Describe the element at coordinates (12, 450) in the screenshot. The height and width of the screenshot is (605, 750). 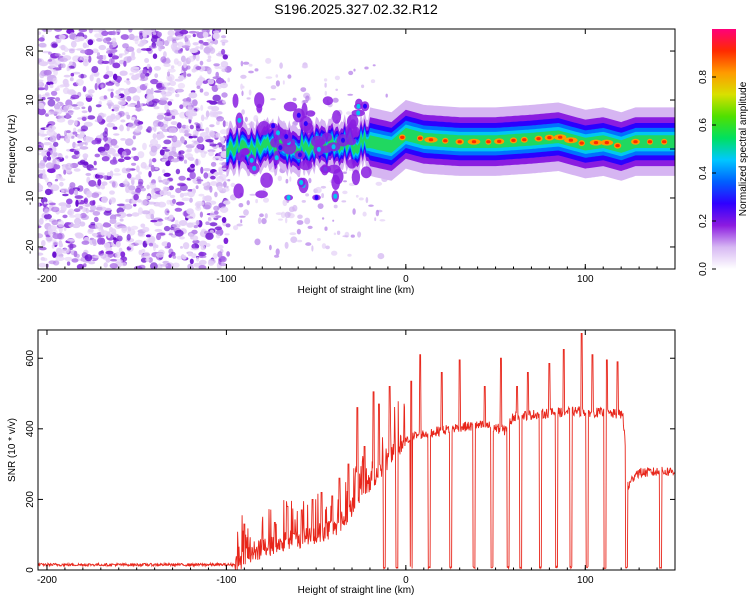
I see `snr-y-axis-label: SNR (10 * v/v)` at that location.